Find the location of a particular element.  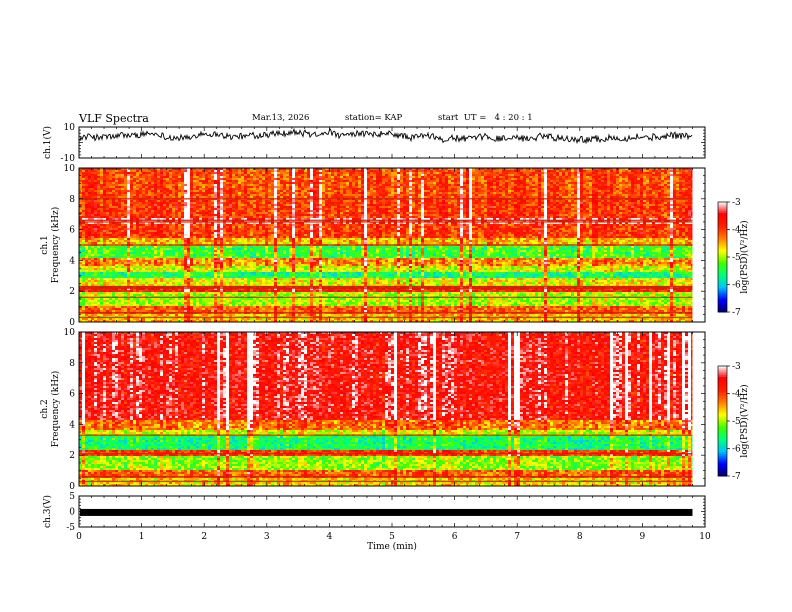

x-tick-label: 4 is located at coordinates (330, 537).